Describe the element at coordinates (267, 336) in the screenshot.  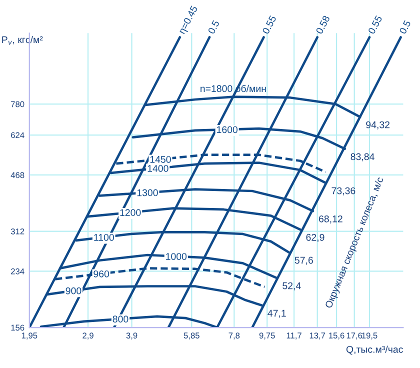
I see `x-tick-label: 9,75` at that location.